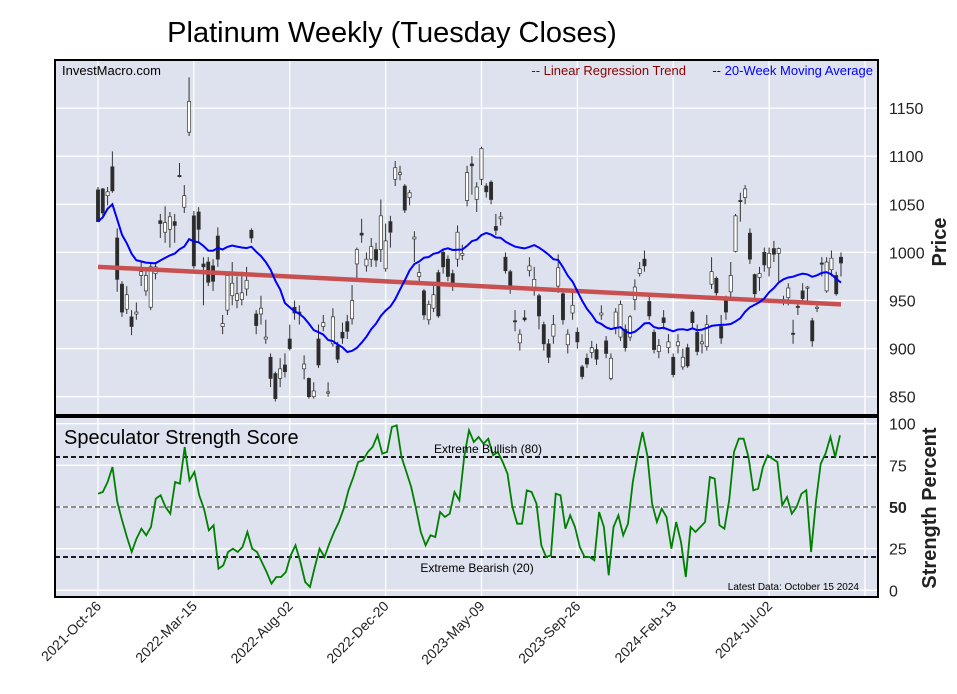 This screenshot has height=694, width=957. What do you see at coordinates (476, 568) in the screenshot?
I see `extreme-bearish-label: Extreme Bearish (20)` at bounding box center [476, 568].